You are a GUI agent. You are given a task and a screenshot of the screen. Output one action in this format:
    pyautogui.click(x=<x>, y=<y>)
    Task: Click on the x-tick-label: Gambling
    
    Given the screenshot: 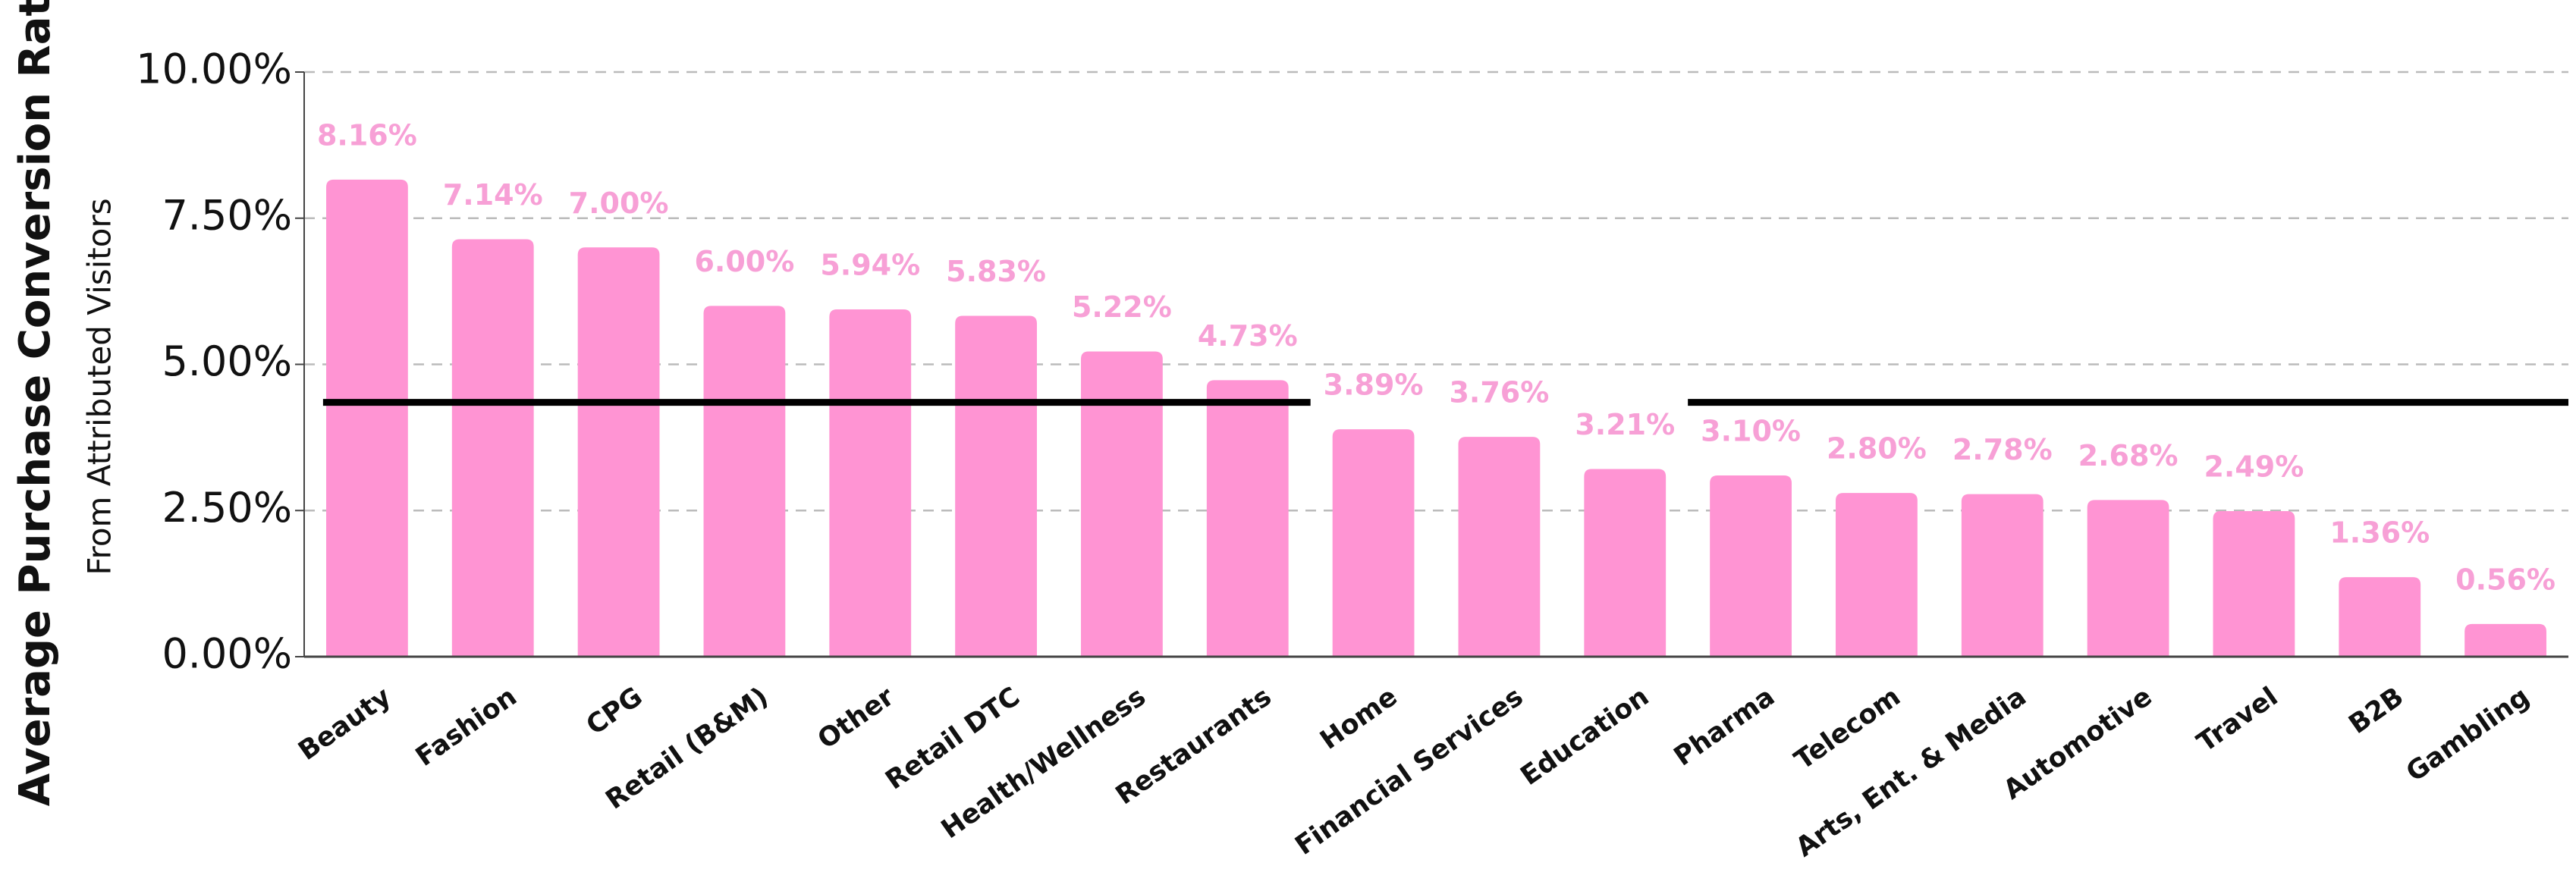 What is the action you would take?
    pyautogui.click(x=2468, y=736)
    